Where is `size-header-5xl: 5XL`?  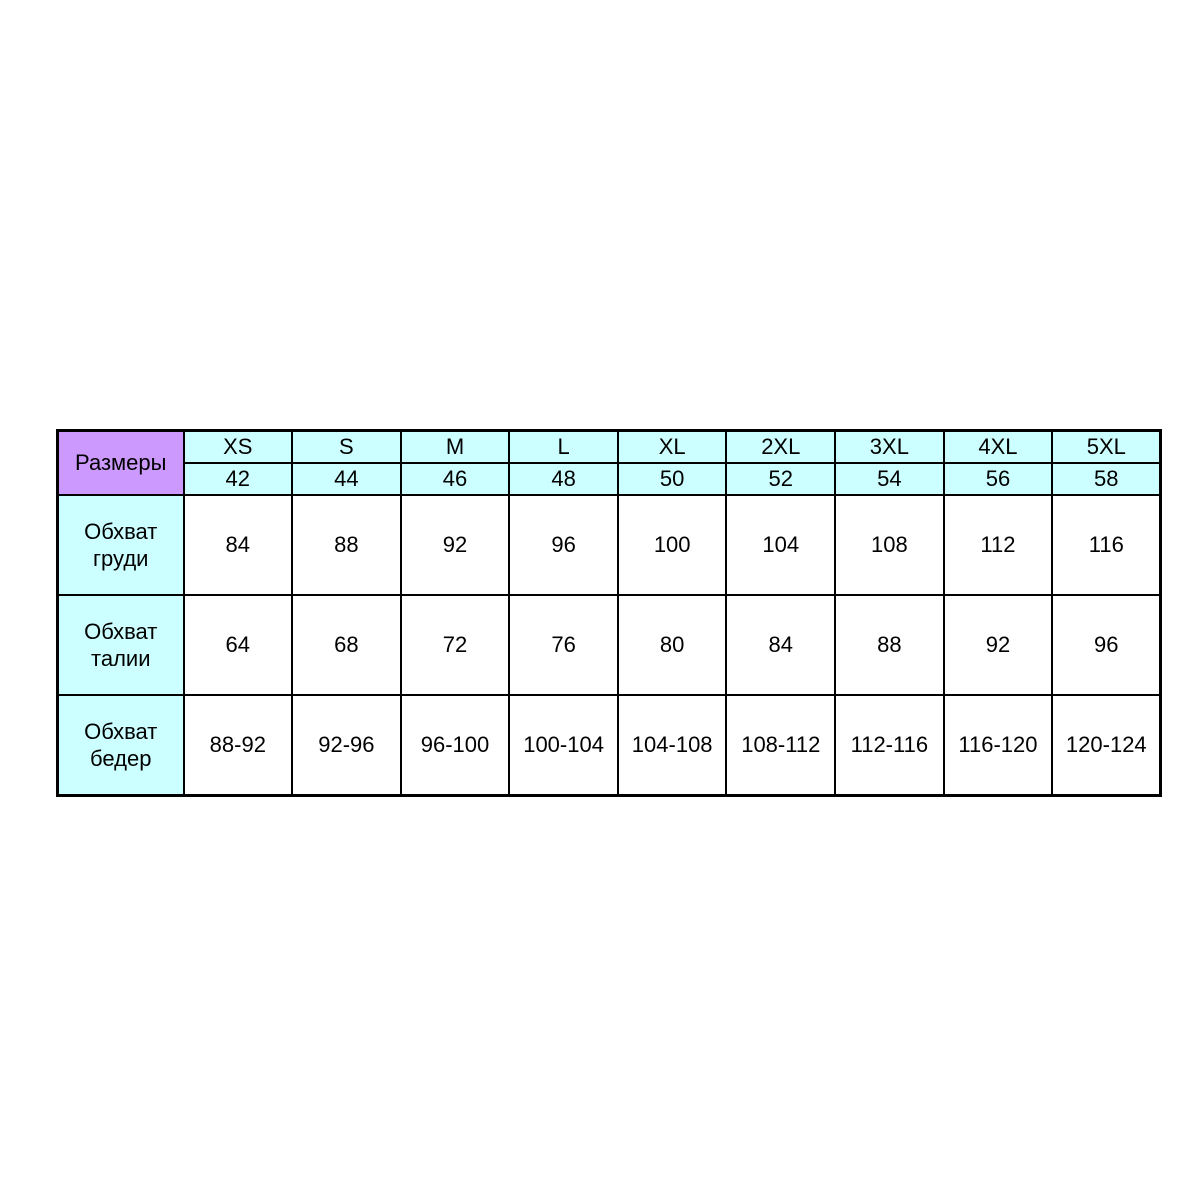 size-header-5xl: 5XL is located at coordinates (1106, 446).